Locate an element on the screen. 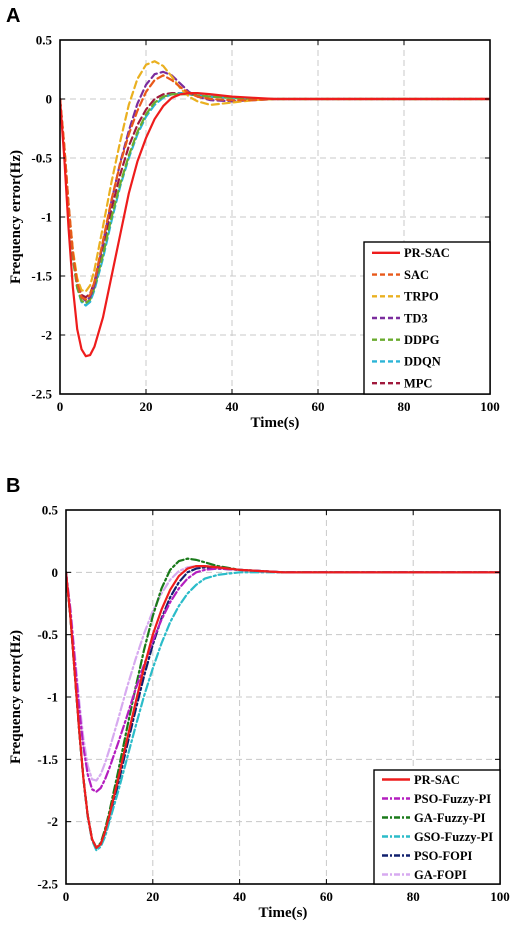  legend-label: PSO-Fuzzy-PI is located at coordinates (452, 799).